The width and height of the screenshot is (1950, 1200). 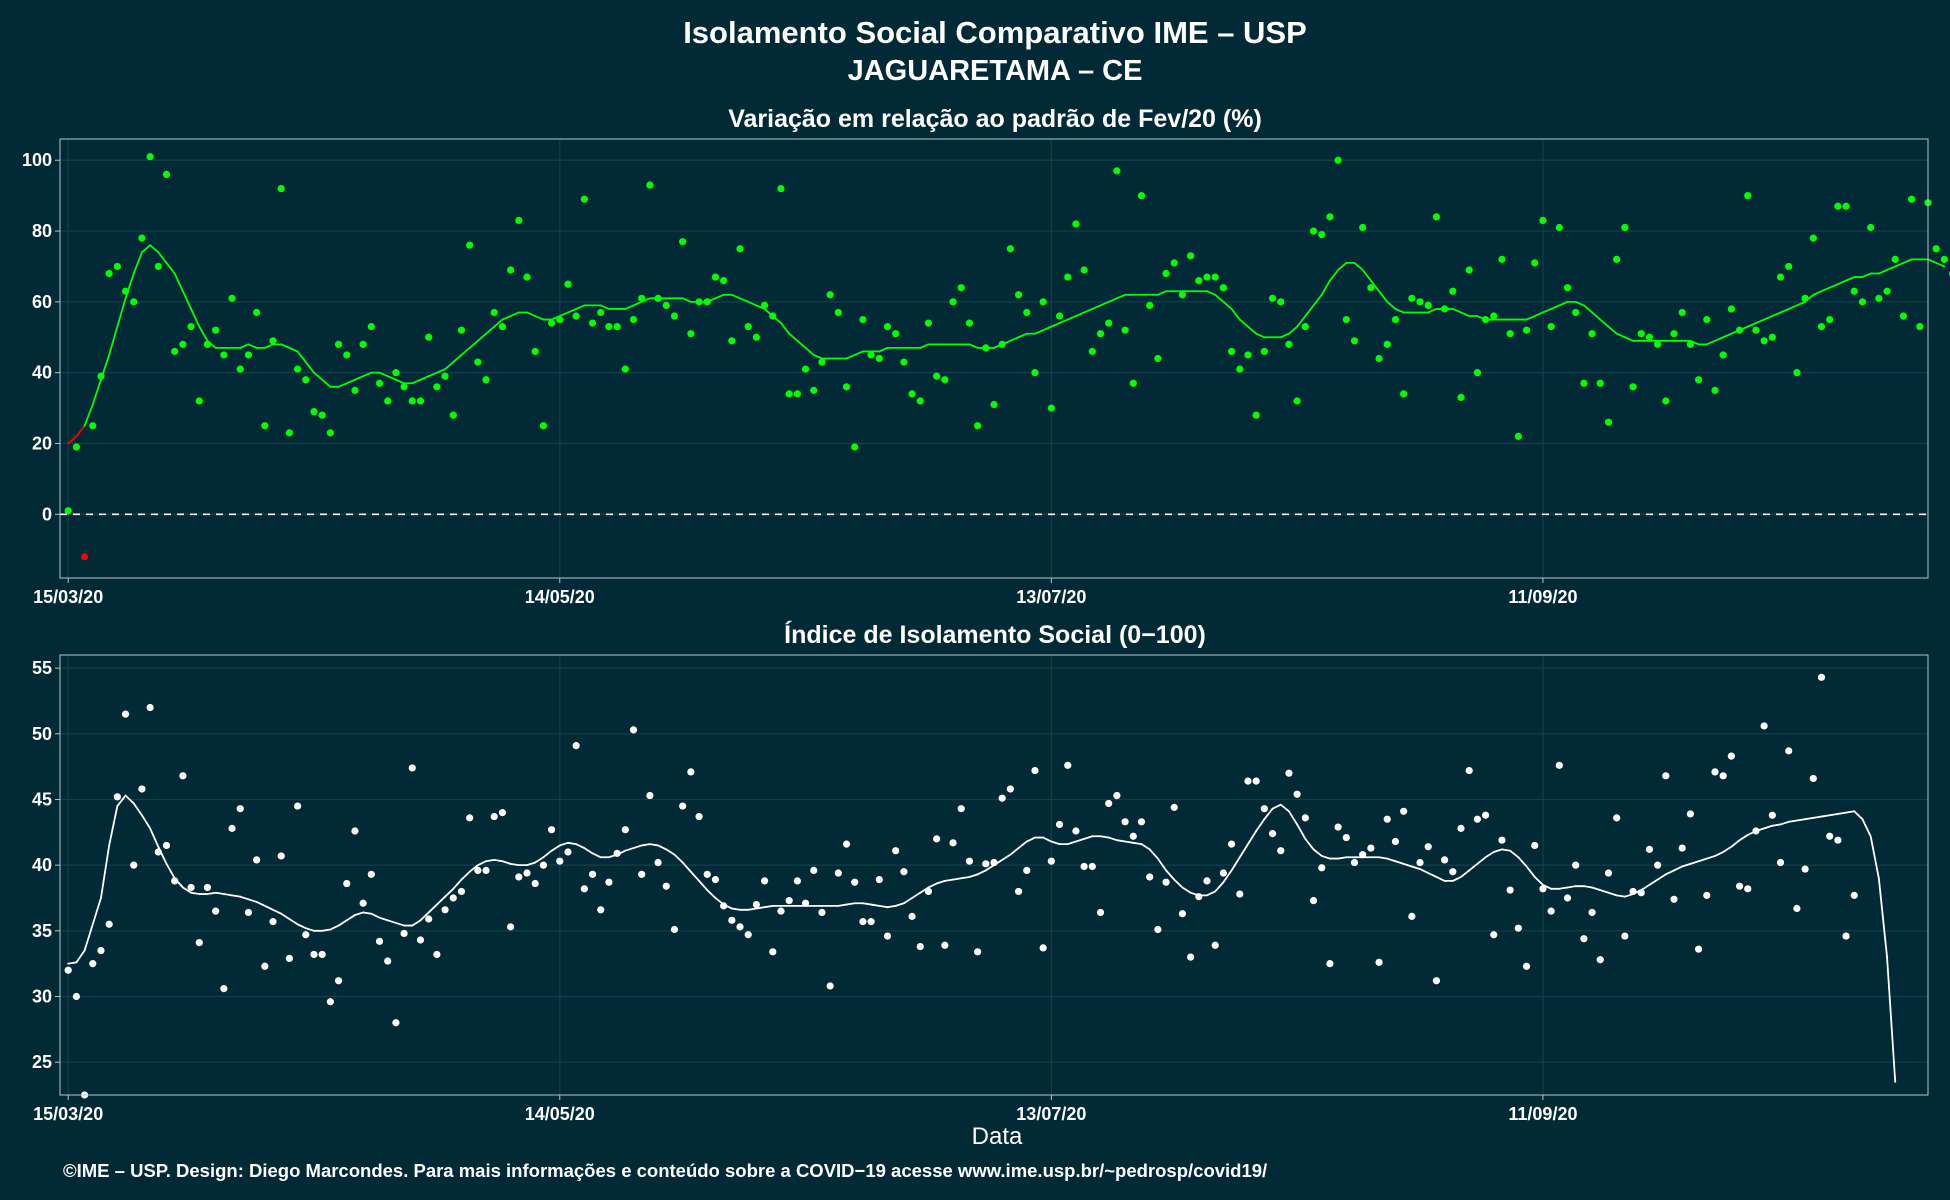 What do you see at coordinates (37, 160) in the screenshot?
I see `y-tick-label: 100` at bounding box center [37, 160].